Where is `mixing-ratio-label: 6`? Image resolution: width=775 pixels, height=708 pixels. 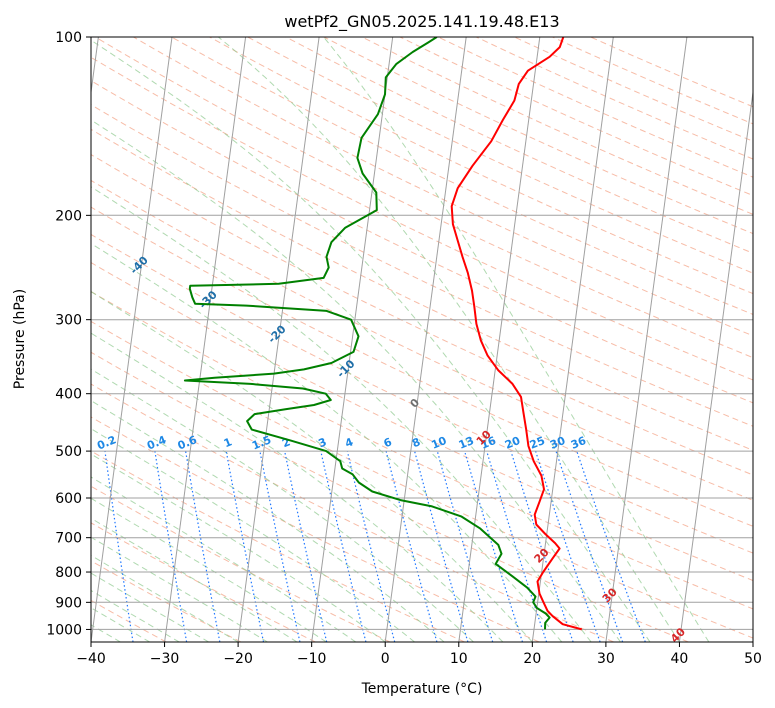 mixing-ratio-label: 6 is located at coordinates (388, 442).